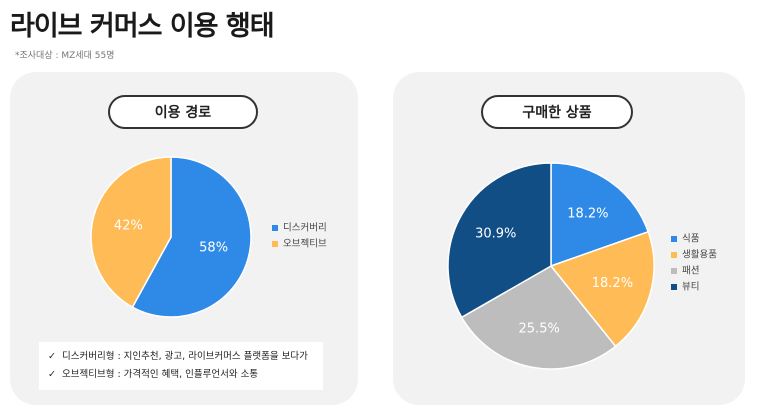 The width and height of the screenshot is (757, 419). What do you see at coordinates (305, 244) in the screenshot?
I see `usage-legend-label: 오브젝티브` at bounding box center [305, 244].